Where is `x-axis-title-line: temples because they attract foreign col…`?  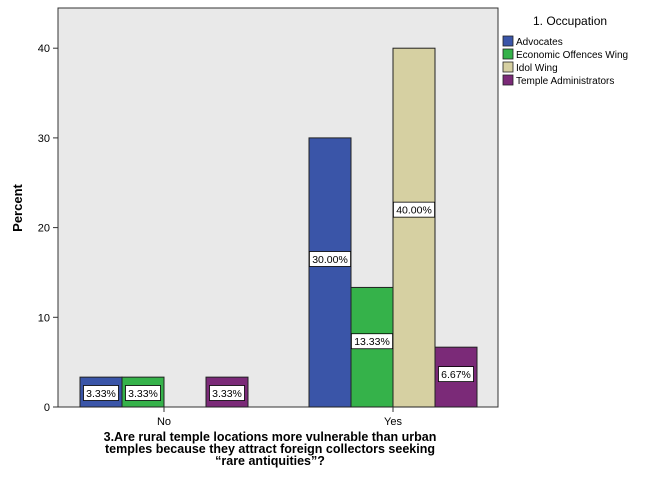 x-axis-title-line: temples because they attract foreign col… is located at coordinates (270, 449).